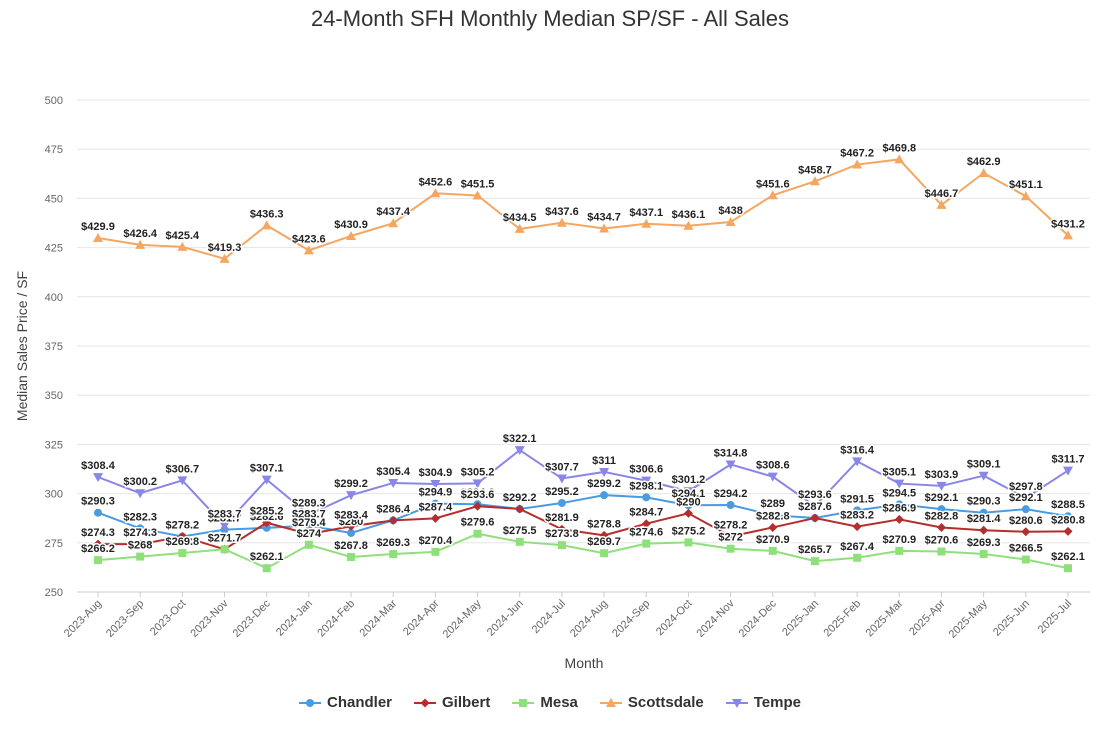 Image resolution: width=1100 pixels, height=733 pixels. What do you see at coordinates (393, 543) in the screenshot?
I see `mesa-data-label: $269.3` at bounding box center [393, 543].